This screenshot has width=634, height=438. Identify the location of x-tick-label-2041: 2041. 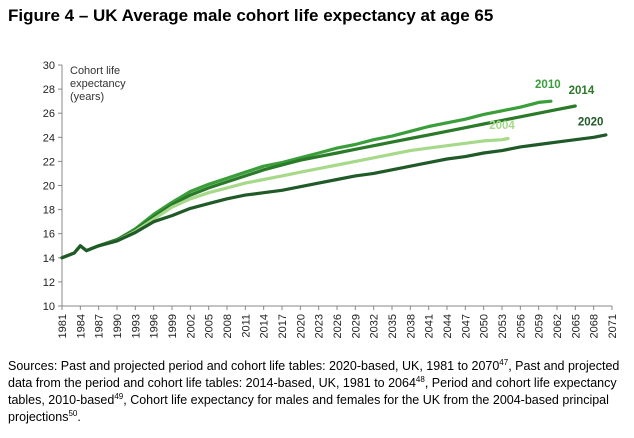
(430, 326).